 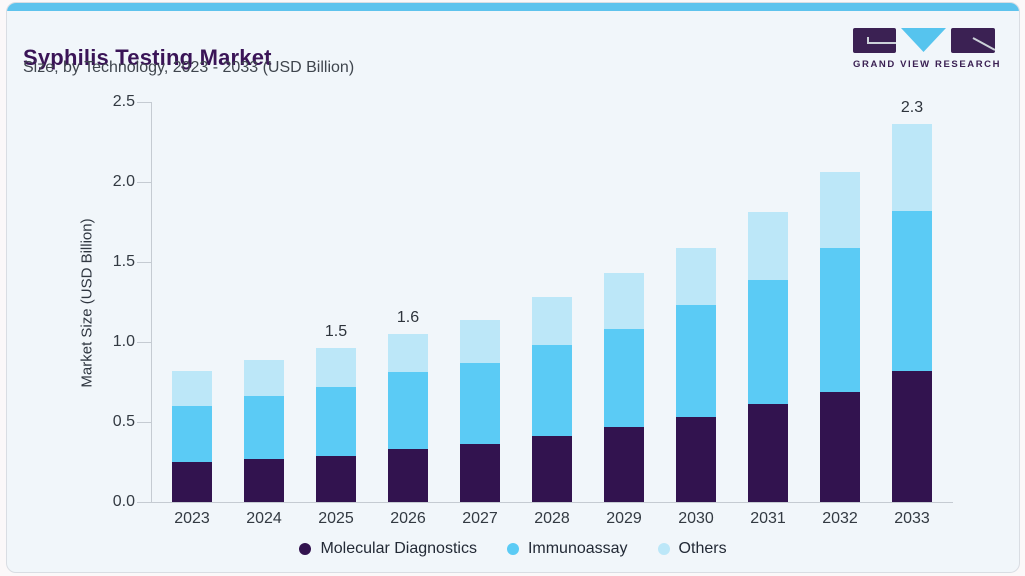 I want to click on legend-label: Molecular Diagnostics, so click(x=398, y=548).